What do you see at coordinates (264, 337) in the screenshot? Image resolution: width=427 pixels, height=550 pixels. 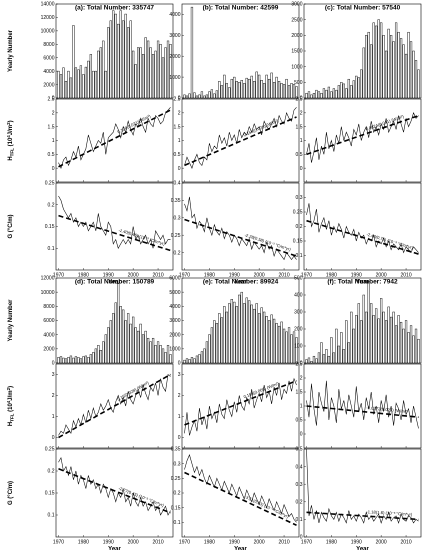 I see `bar-2002` at bounding box center [264, 337].